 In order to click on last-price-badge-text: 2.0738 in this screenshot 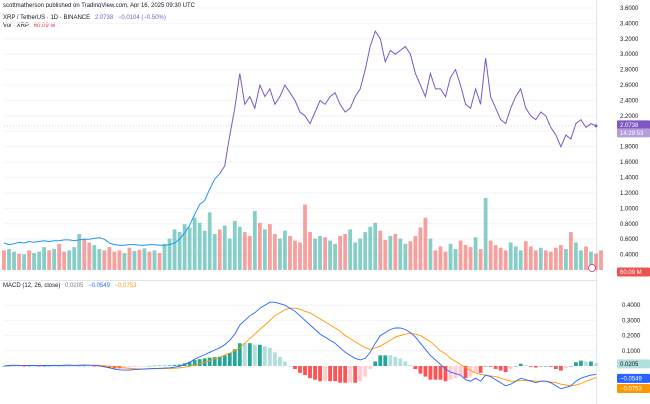, I will do `click(629, 126)`.